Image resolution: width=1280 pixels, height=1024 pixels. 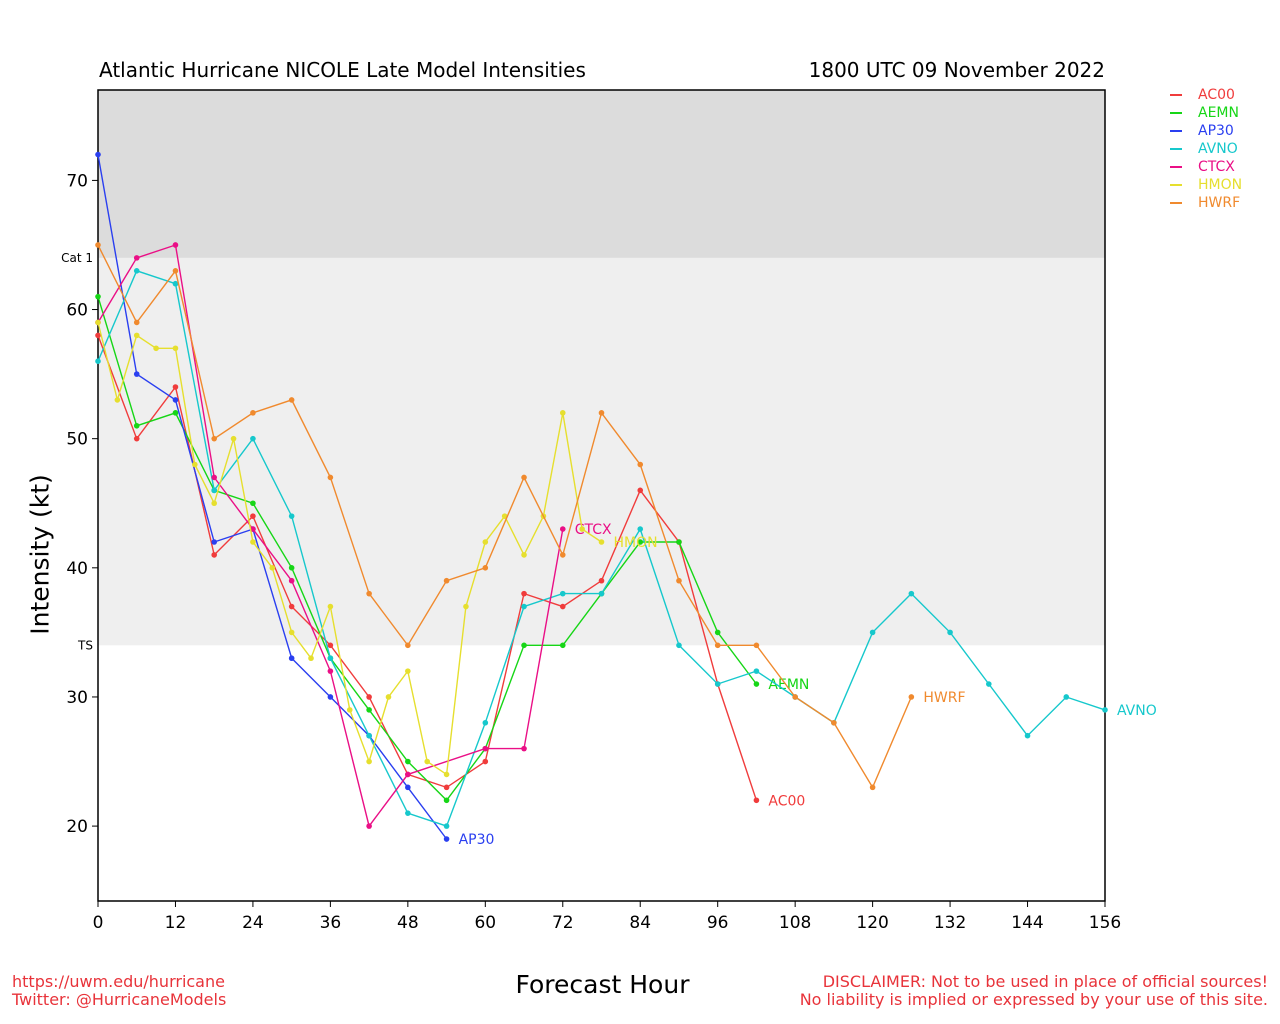 I want to click on y-tick-label: 40, so click(x=77, y=569).